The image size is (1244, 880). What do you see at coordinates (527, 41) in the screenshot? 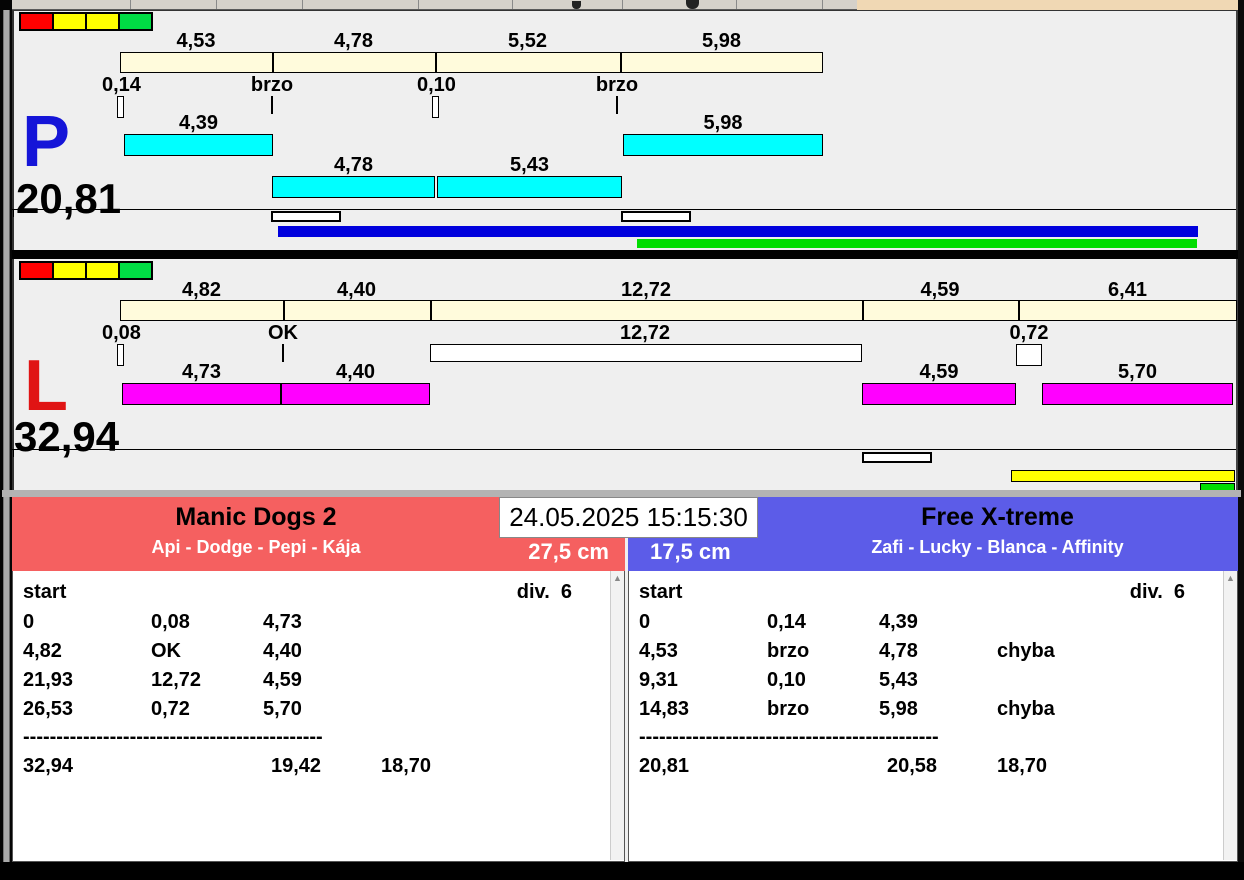
I see `split-label: 5,52` at bounding box center [527, 41].